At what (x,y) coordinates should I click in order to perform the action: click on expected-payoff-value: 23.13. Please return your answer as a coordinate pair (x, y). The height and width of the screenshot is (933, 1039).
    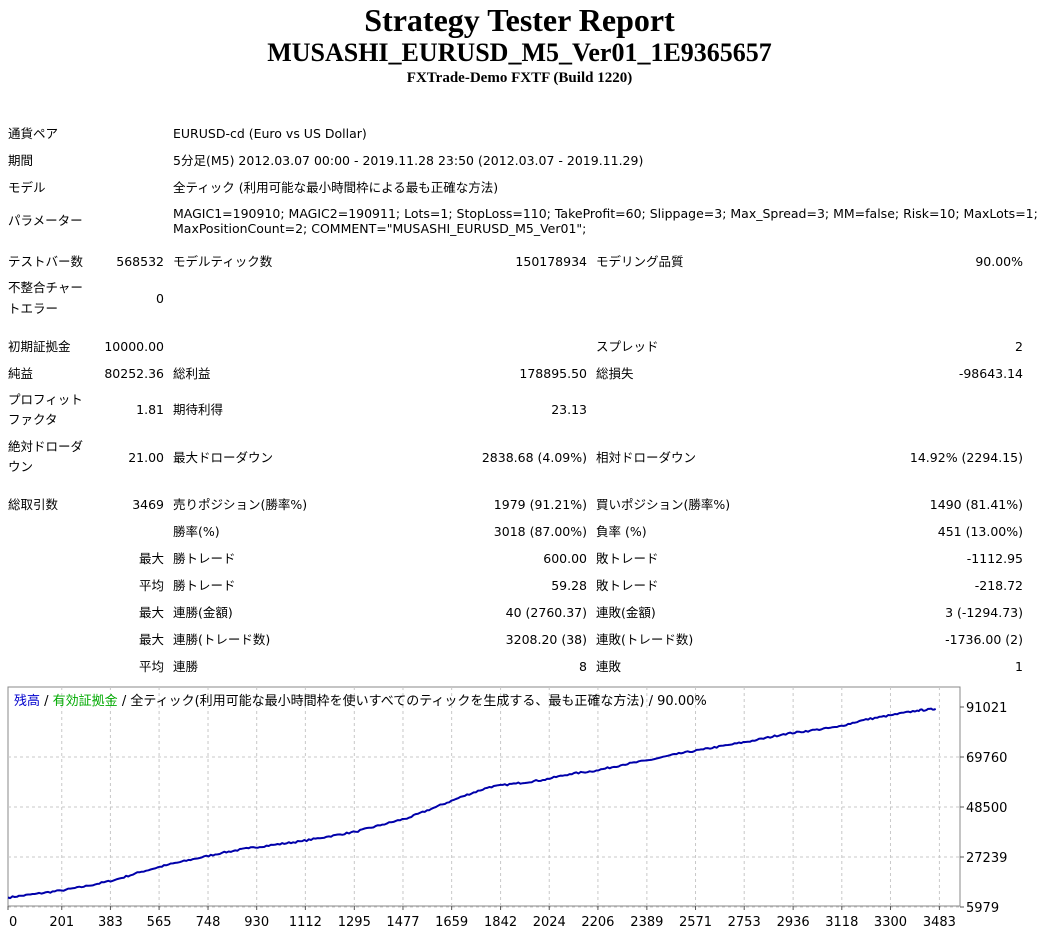
    Looking at the image, I should click on (569, 409).